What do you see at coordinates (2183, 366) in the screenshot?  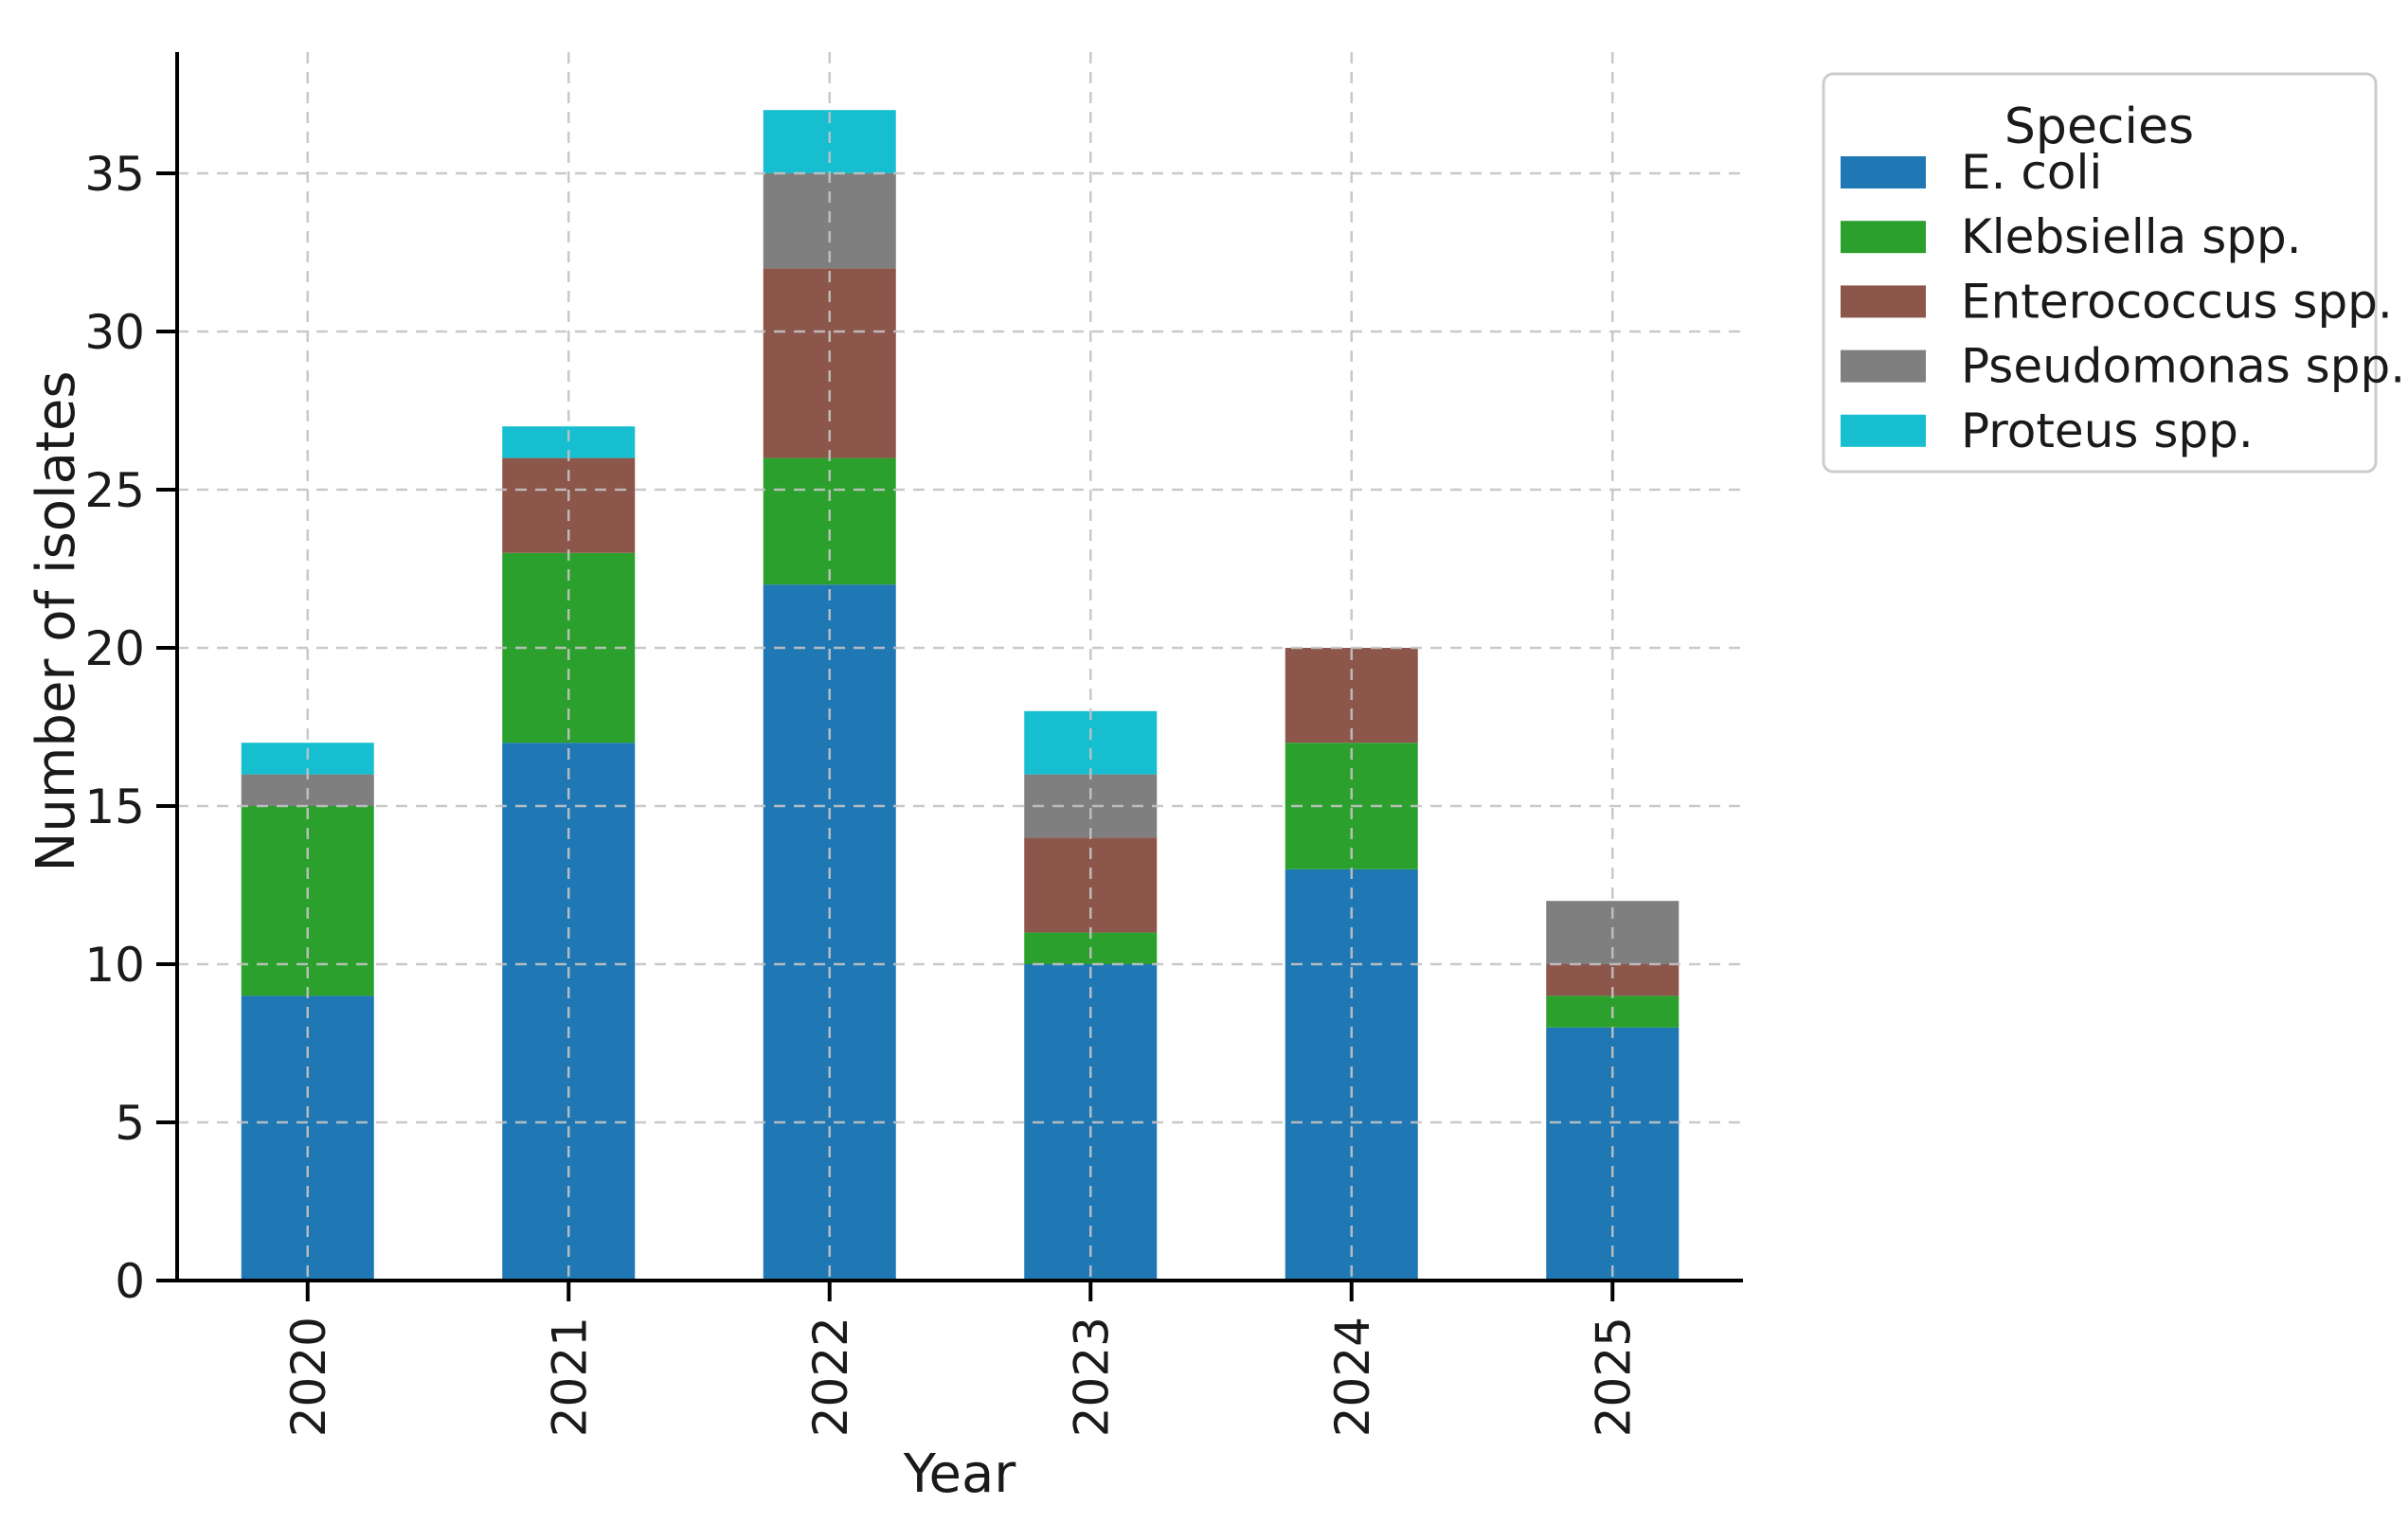 I see `legend-label: Pseudomonas spp.` at bounding box center [2183, 366].